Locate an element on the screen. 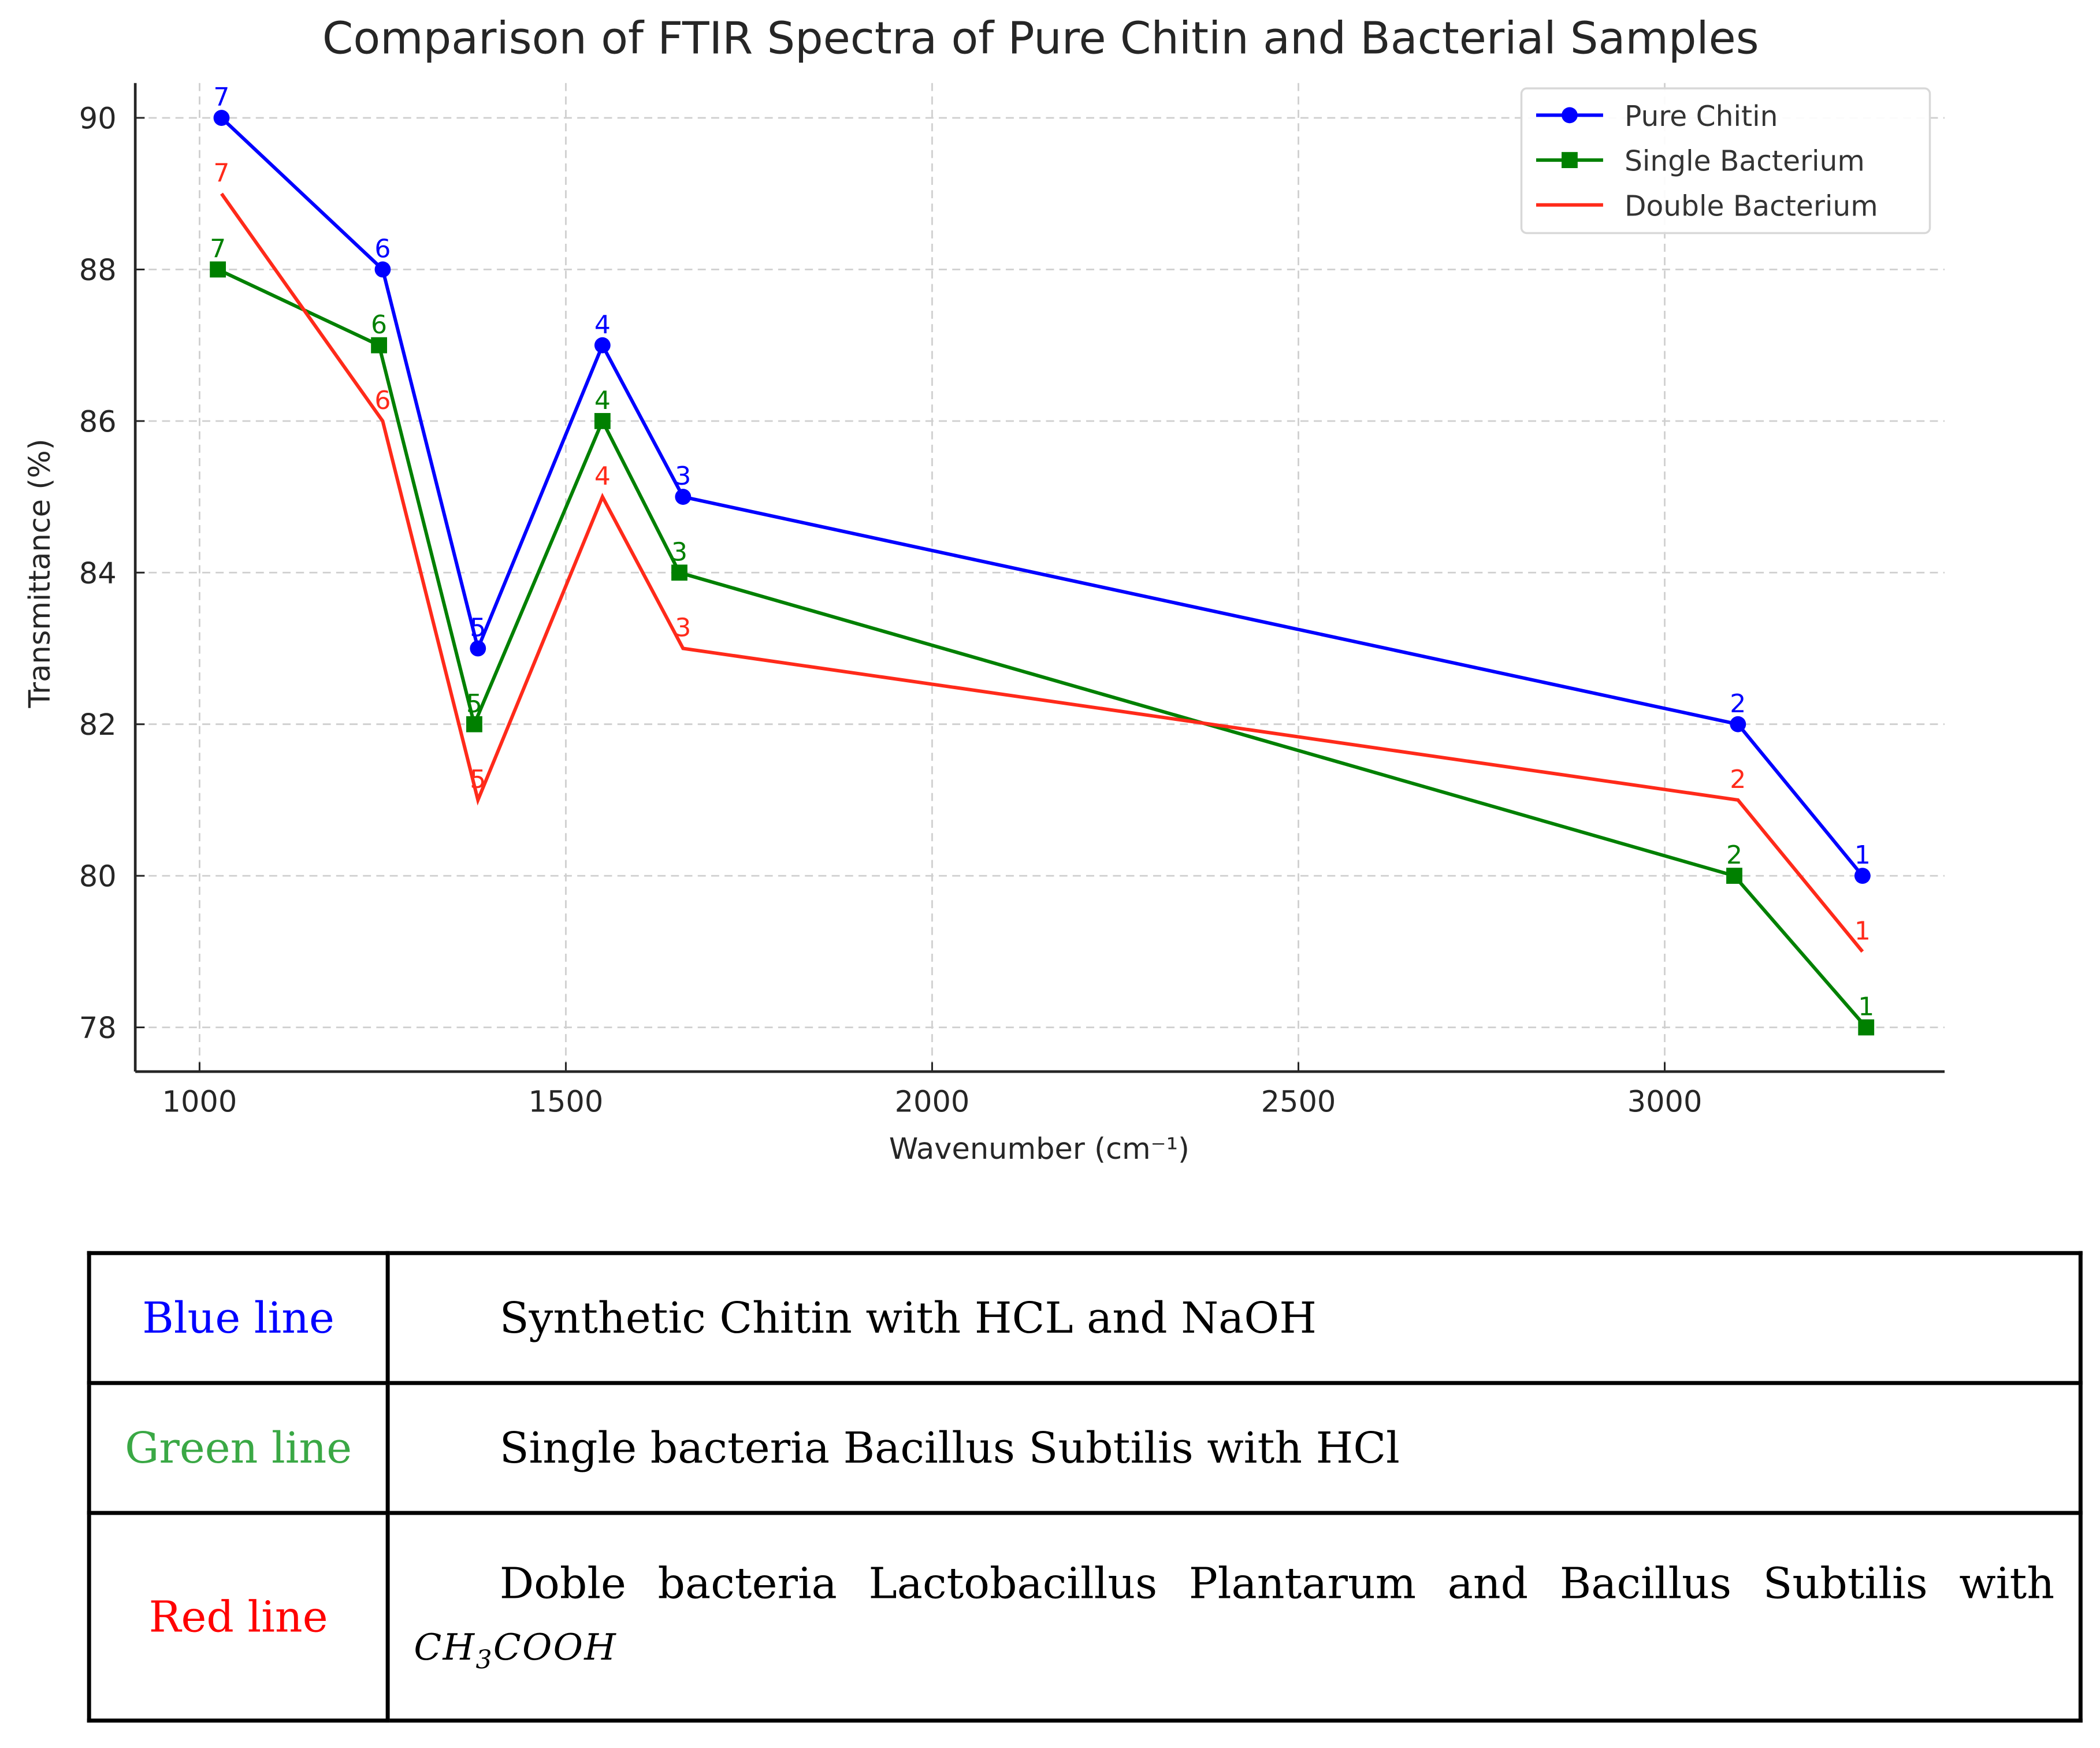 This screenshot has height=1748, width=2100. blue-line-description: Synthetic Chitin with HCL and NaOH is located at coordinates (908, 1318).